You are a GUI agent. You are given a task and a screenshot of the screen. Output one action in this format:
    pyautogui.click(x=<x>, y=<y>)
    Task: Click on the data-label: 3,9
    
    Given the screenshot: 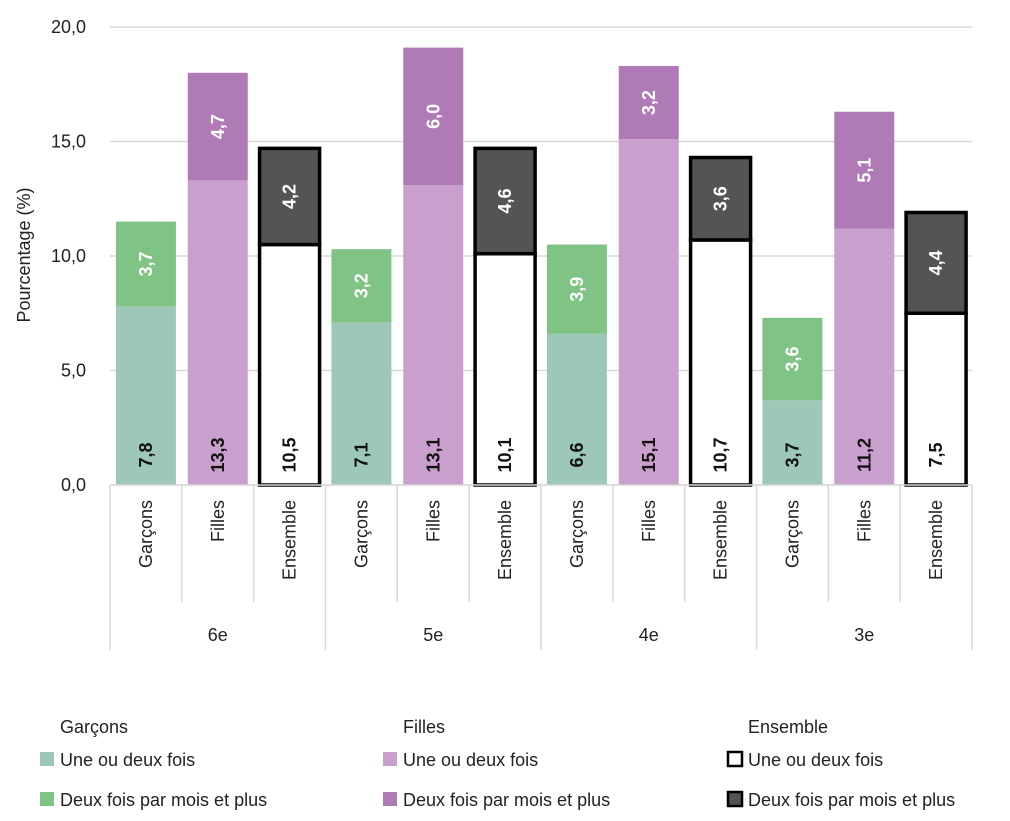 What is the action you would take?
    pyautogui.click(x=577, y=289)
    